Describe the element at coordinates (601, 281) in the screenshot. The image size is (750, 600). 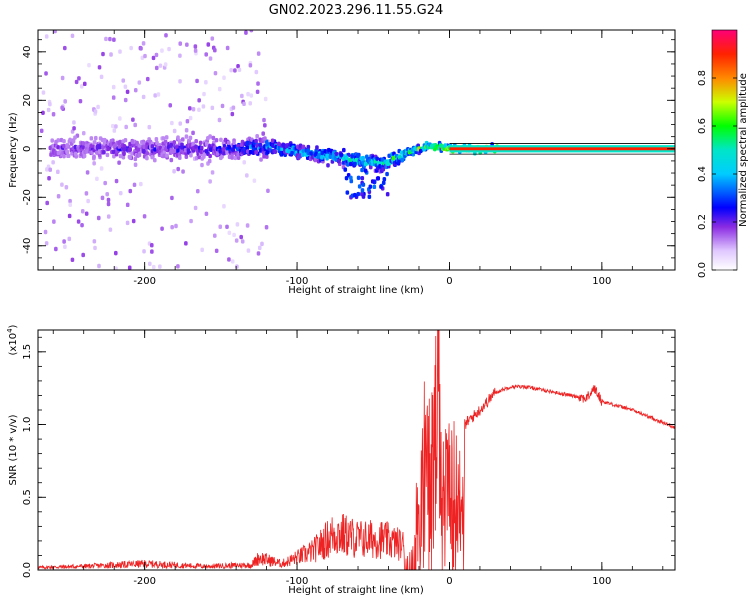
I see `x-tick-label: 100` at that location.